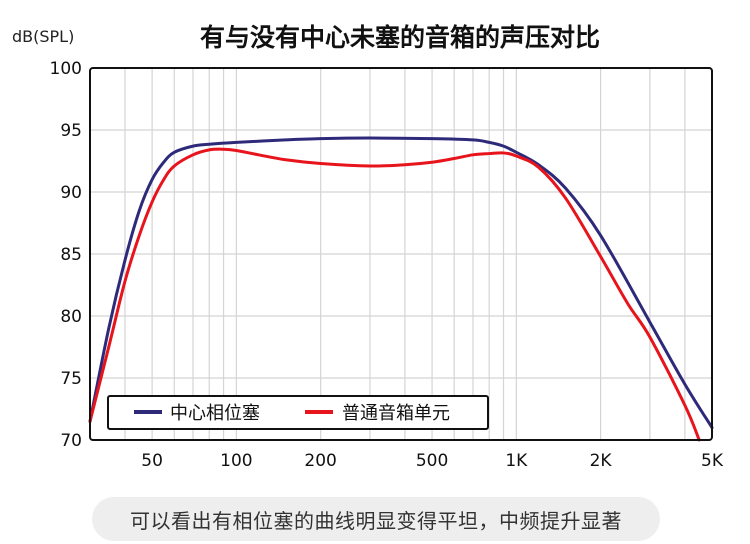 This screenshot has height=544, width=750. I want to click on y-tick-label: 80, so click(71, 317).